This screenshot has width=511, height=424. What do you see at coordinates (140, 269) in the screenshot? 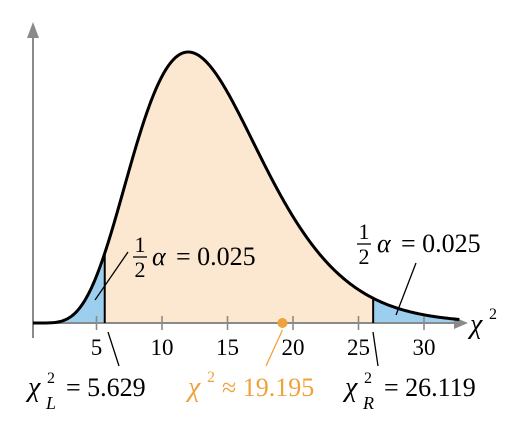
I see `left-area-denominator: 2` at bounding box center [140, 269].